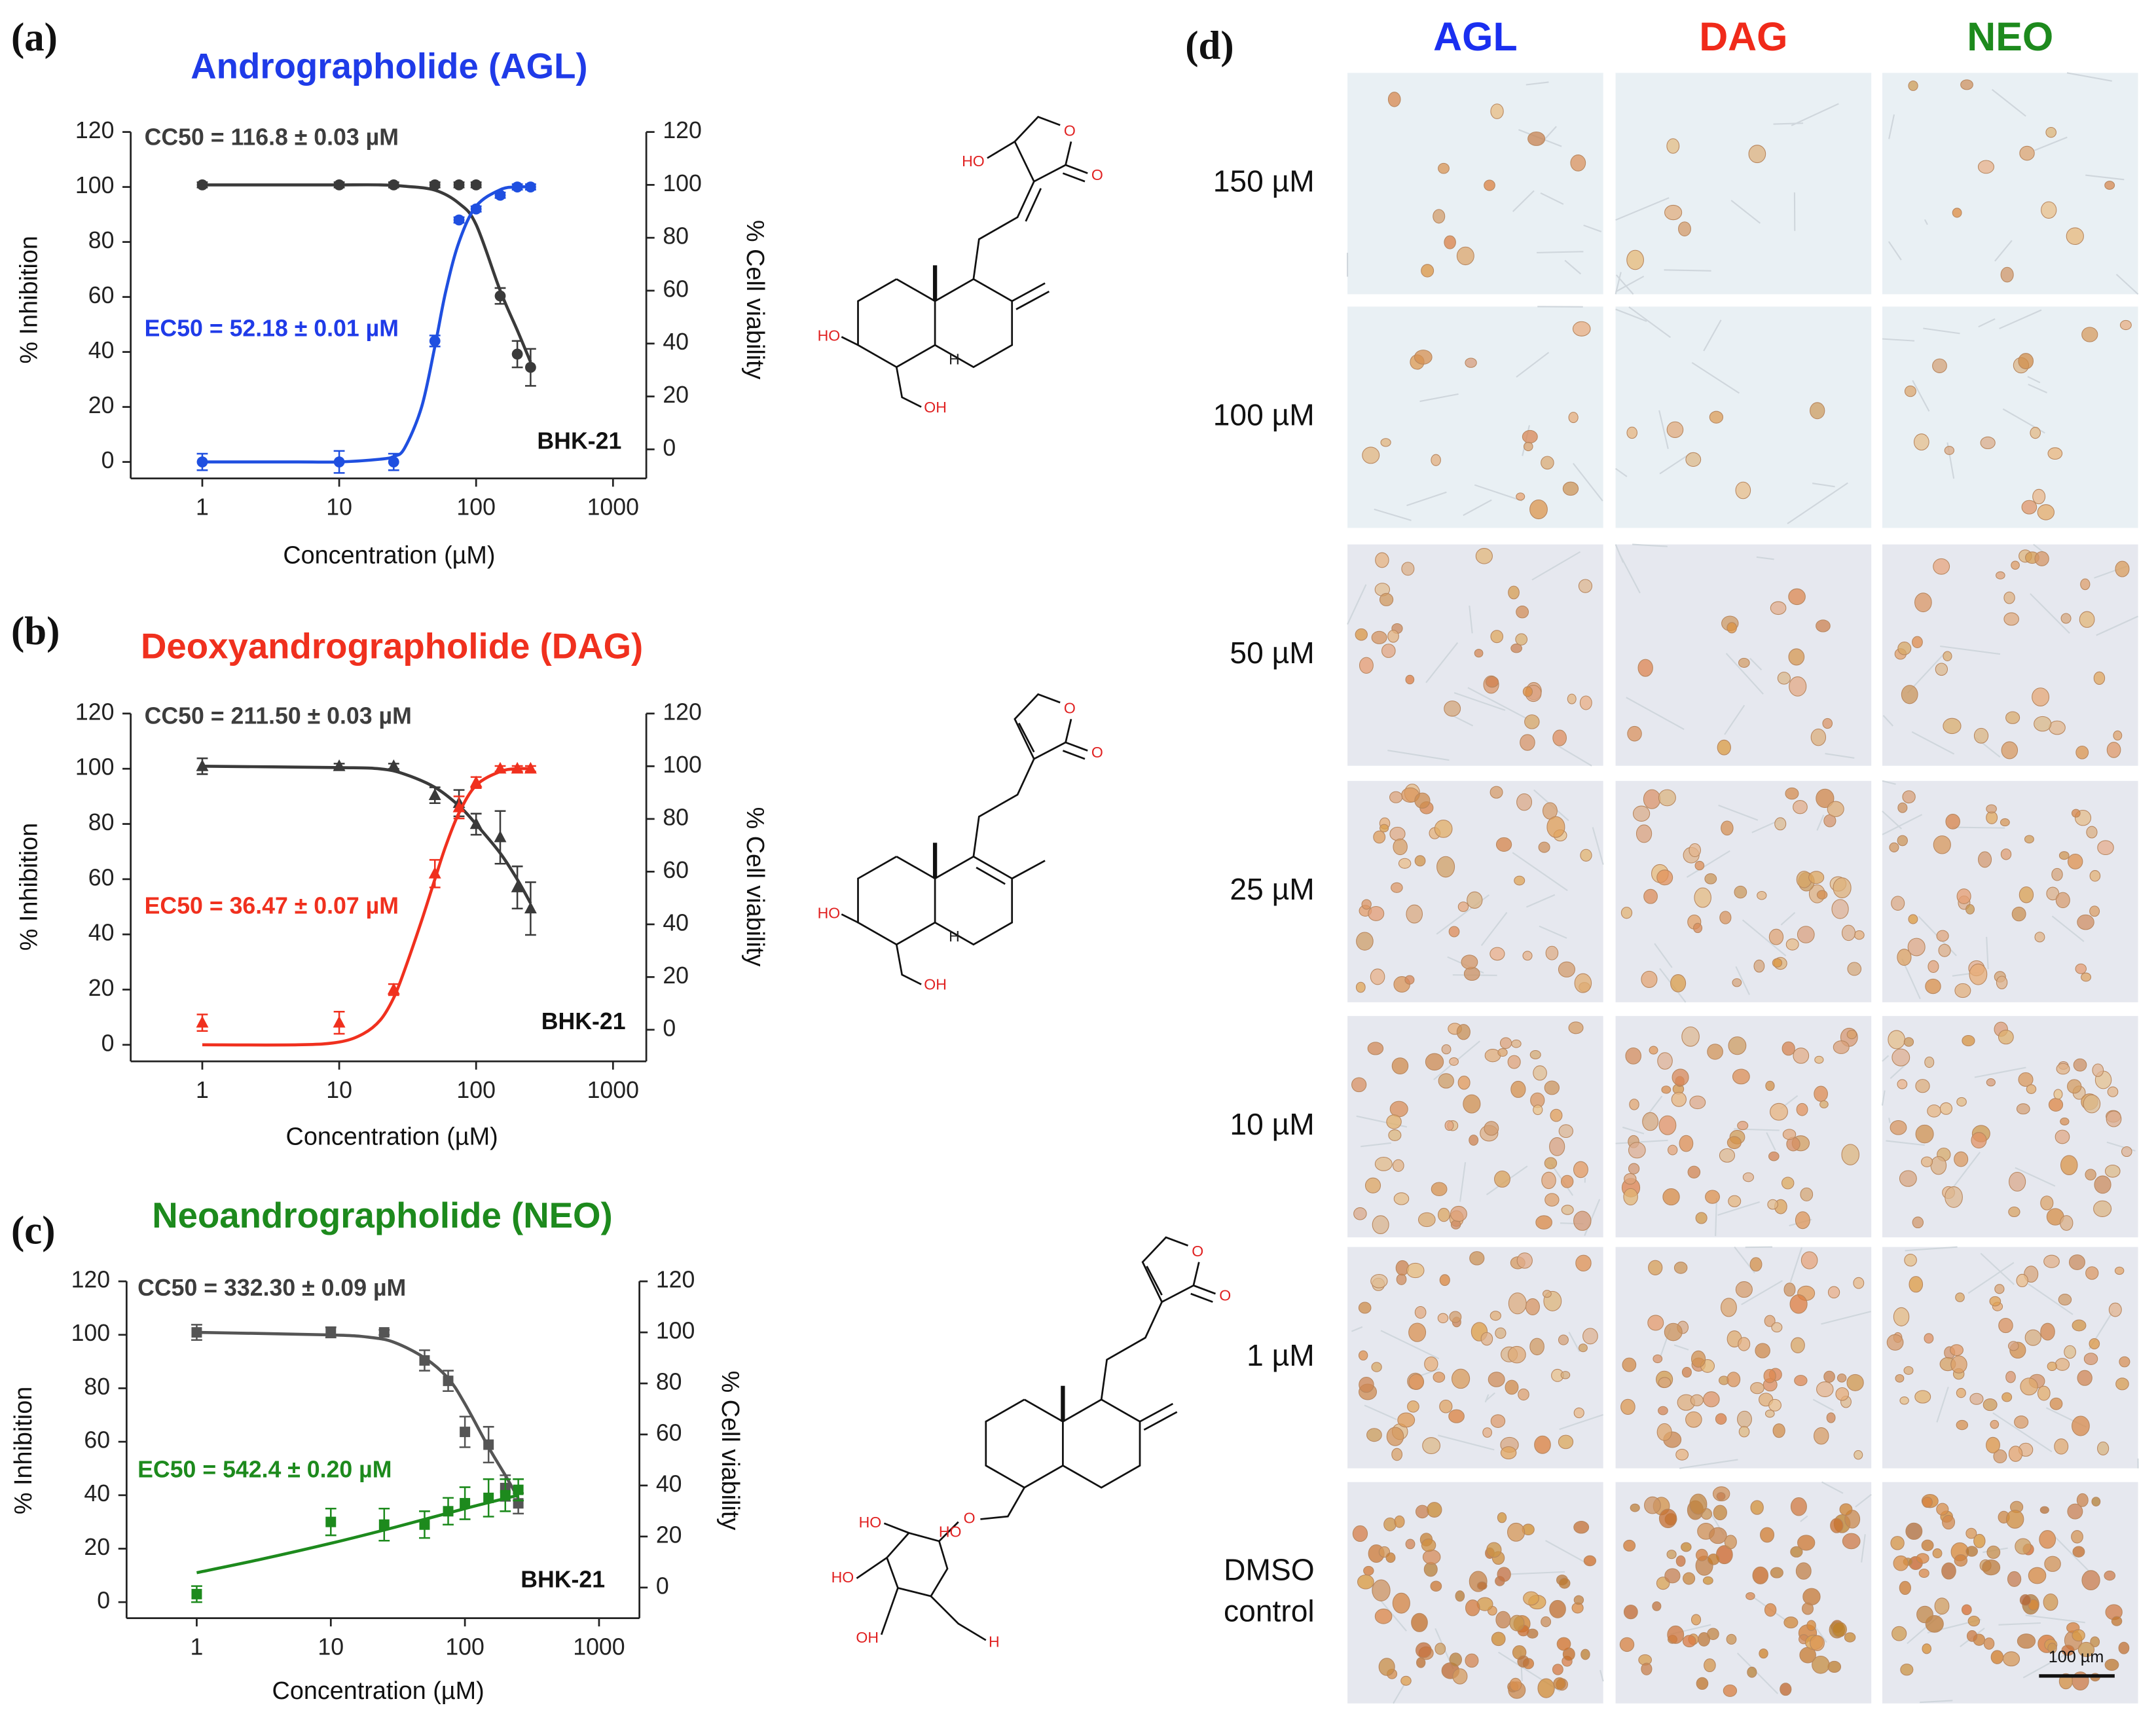  What do you see at coordinates (1209, 46) in the screenshot?
I see `panel-label: (d)` at bounding box center [1209, 46].